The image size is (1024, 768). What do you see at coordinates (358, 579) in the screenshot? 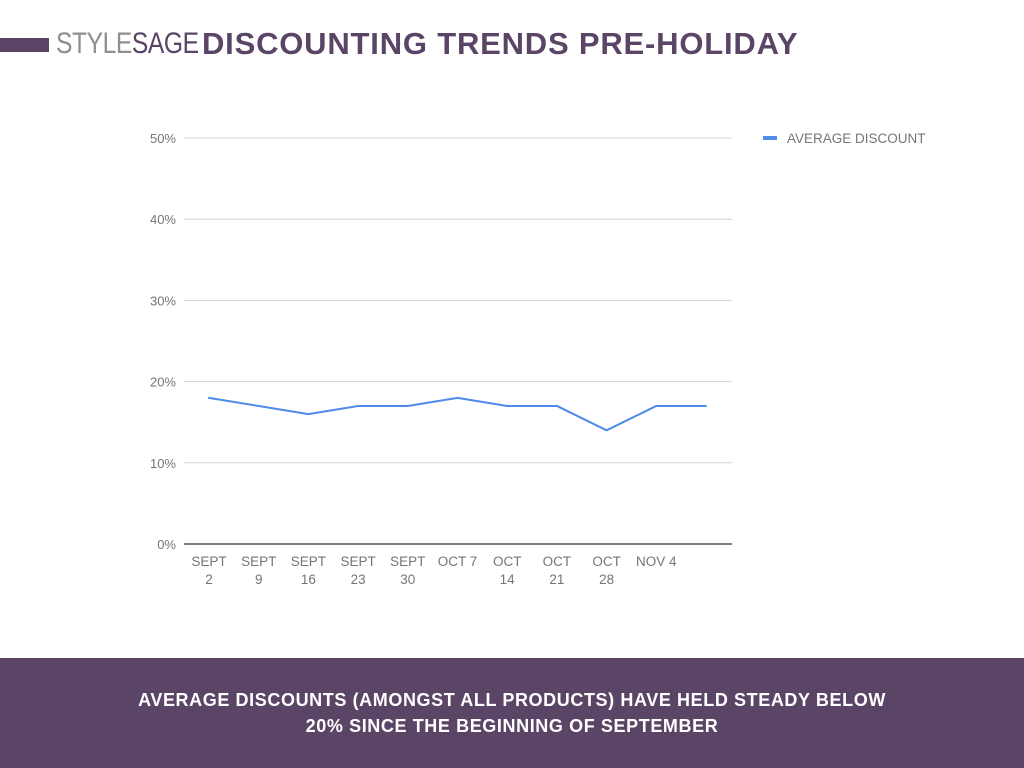
I see `x-tick-label-line: 23` at bounding box center [358, 579].